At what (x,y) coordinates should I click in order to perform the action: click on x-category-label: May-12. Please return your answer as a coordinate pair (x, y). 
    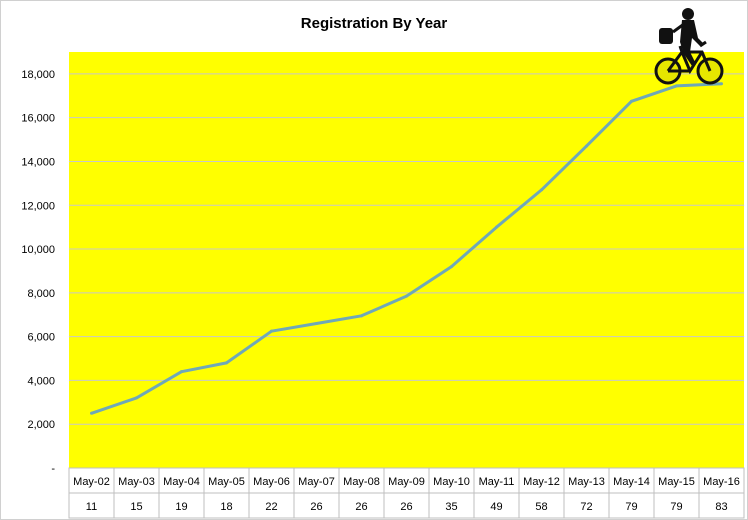
    Looking at the image, I should click on (541, 482).